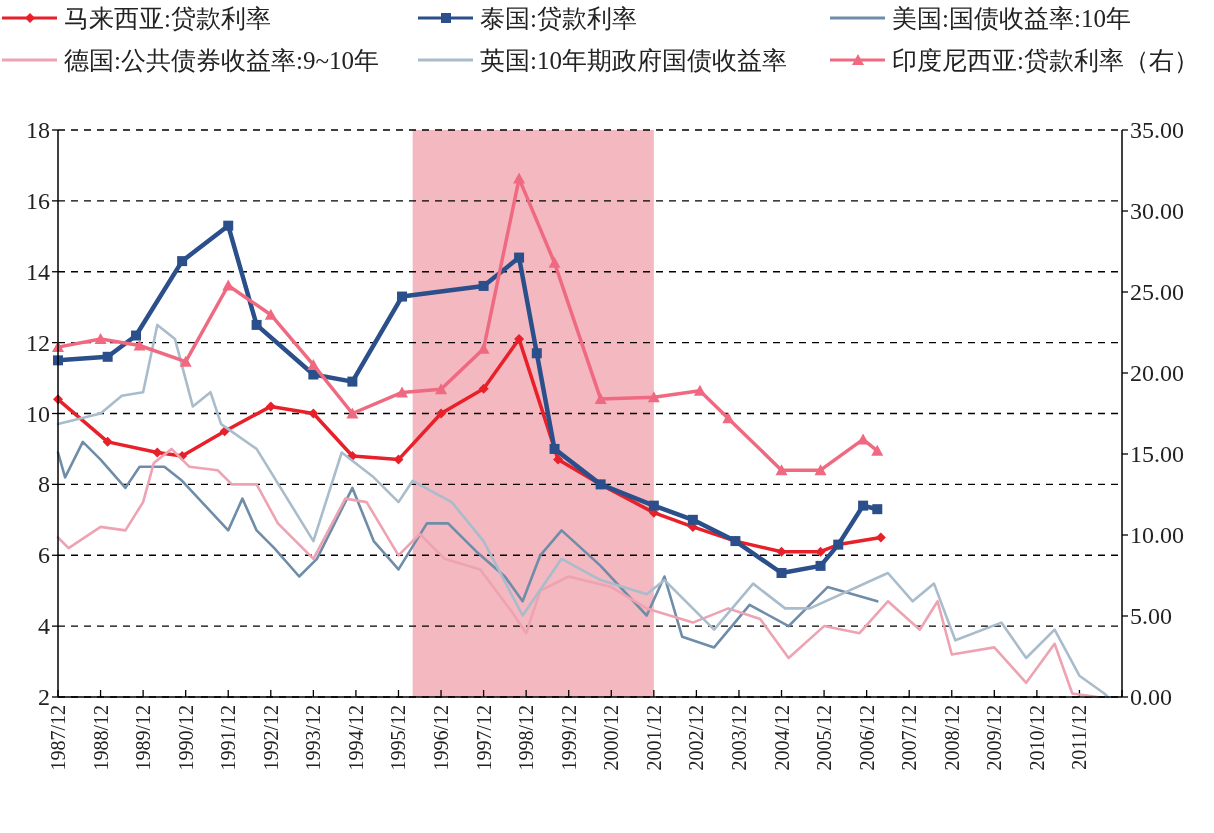  What do you see at coordinates (558, 18) in the screenshot?
I see `legend-label: 泰国:贷款利率` at bounding box center [558, 18].